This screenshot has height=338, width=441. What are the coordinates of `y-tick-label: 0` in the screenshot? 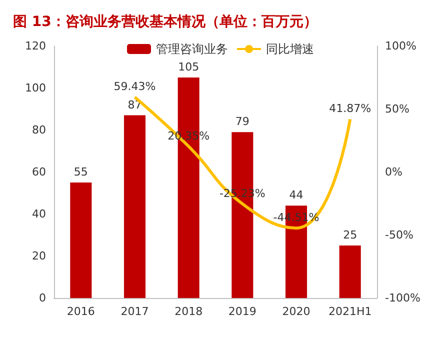 It's located at (42, 298).